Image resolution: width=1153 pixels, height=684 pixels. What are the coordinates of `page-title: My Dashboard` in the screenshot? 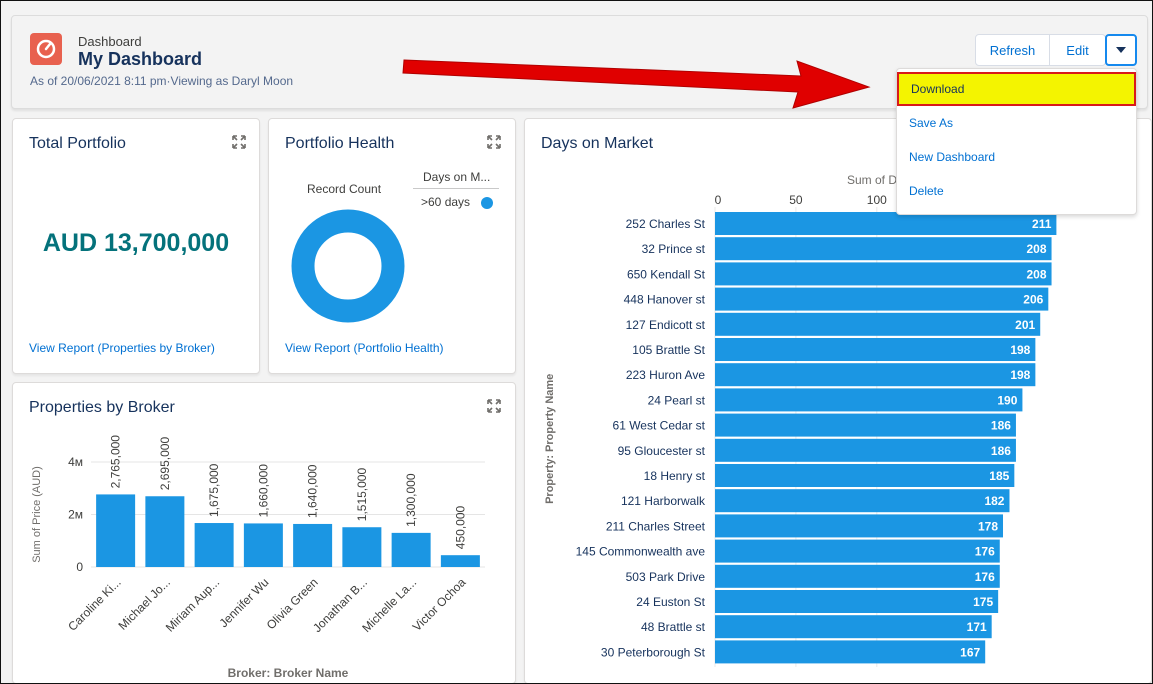 It's located at (140, 59).